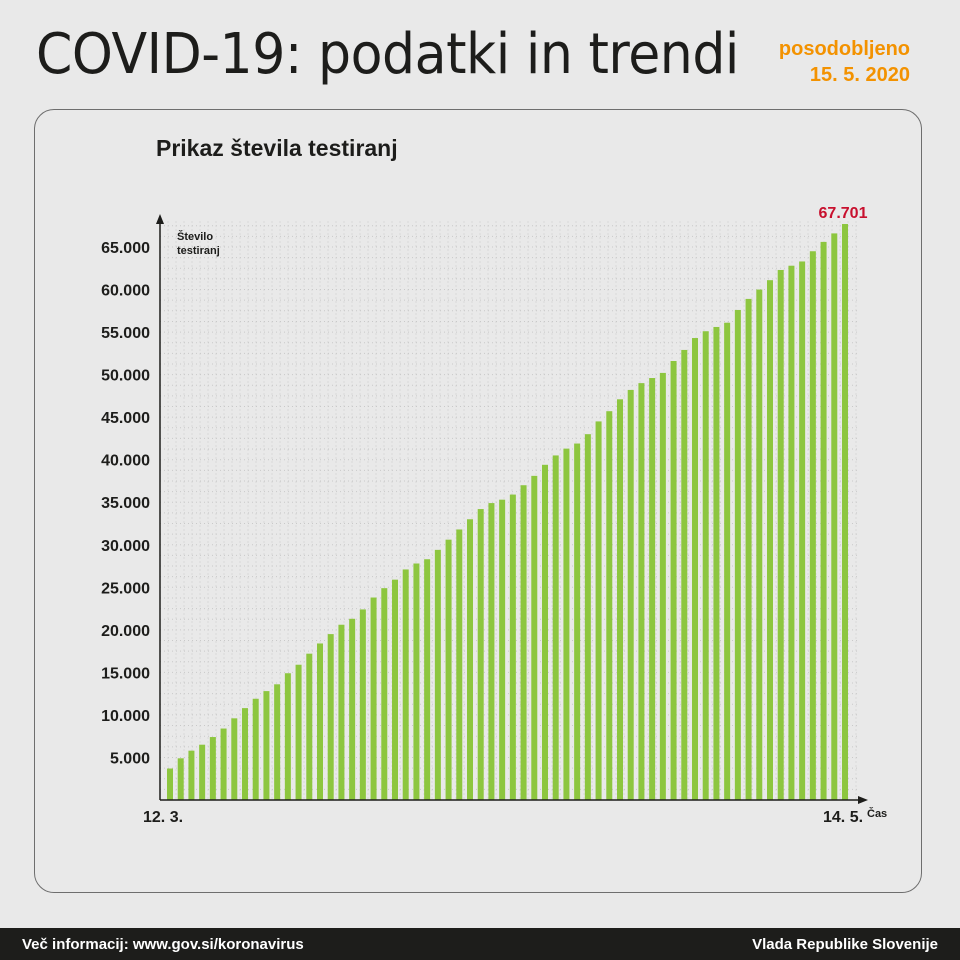  What do you see at coordinates (843, 213) in the screenshot?
I see `last-value-label: 67.701` at bounding box center [843, 213].